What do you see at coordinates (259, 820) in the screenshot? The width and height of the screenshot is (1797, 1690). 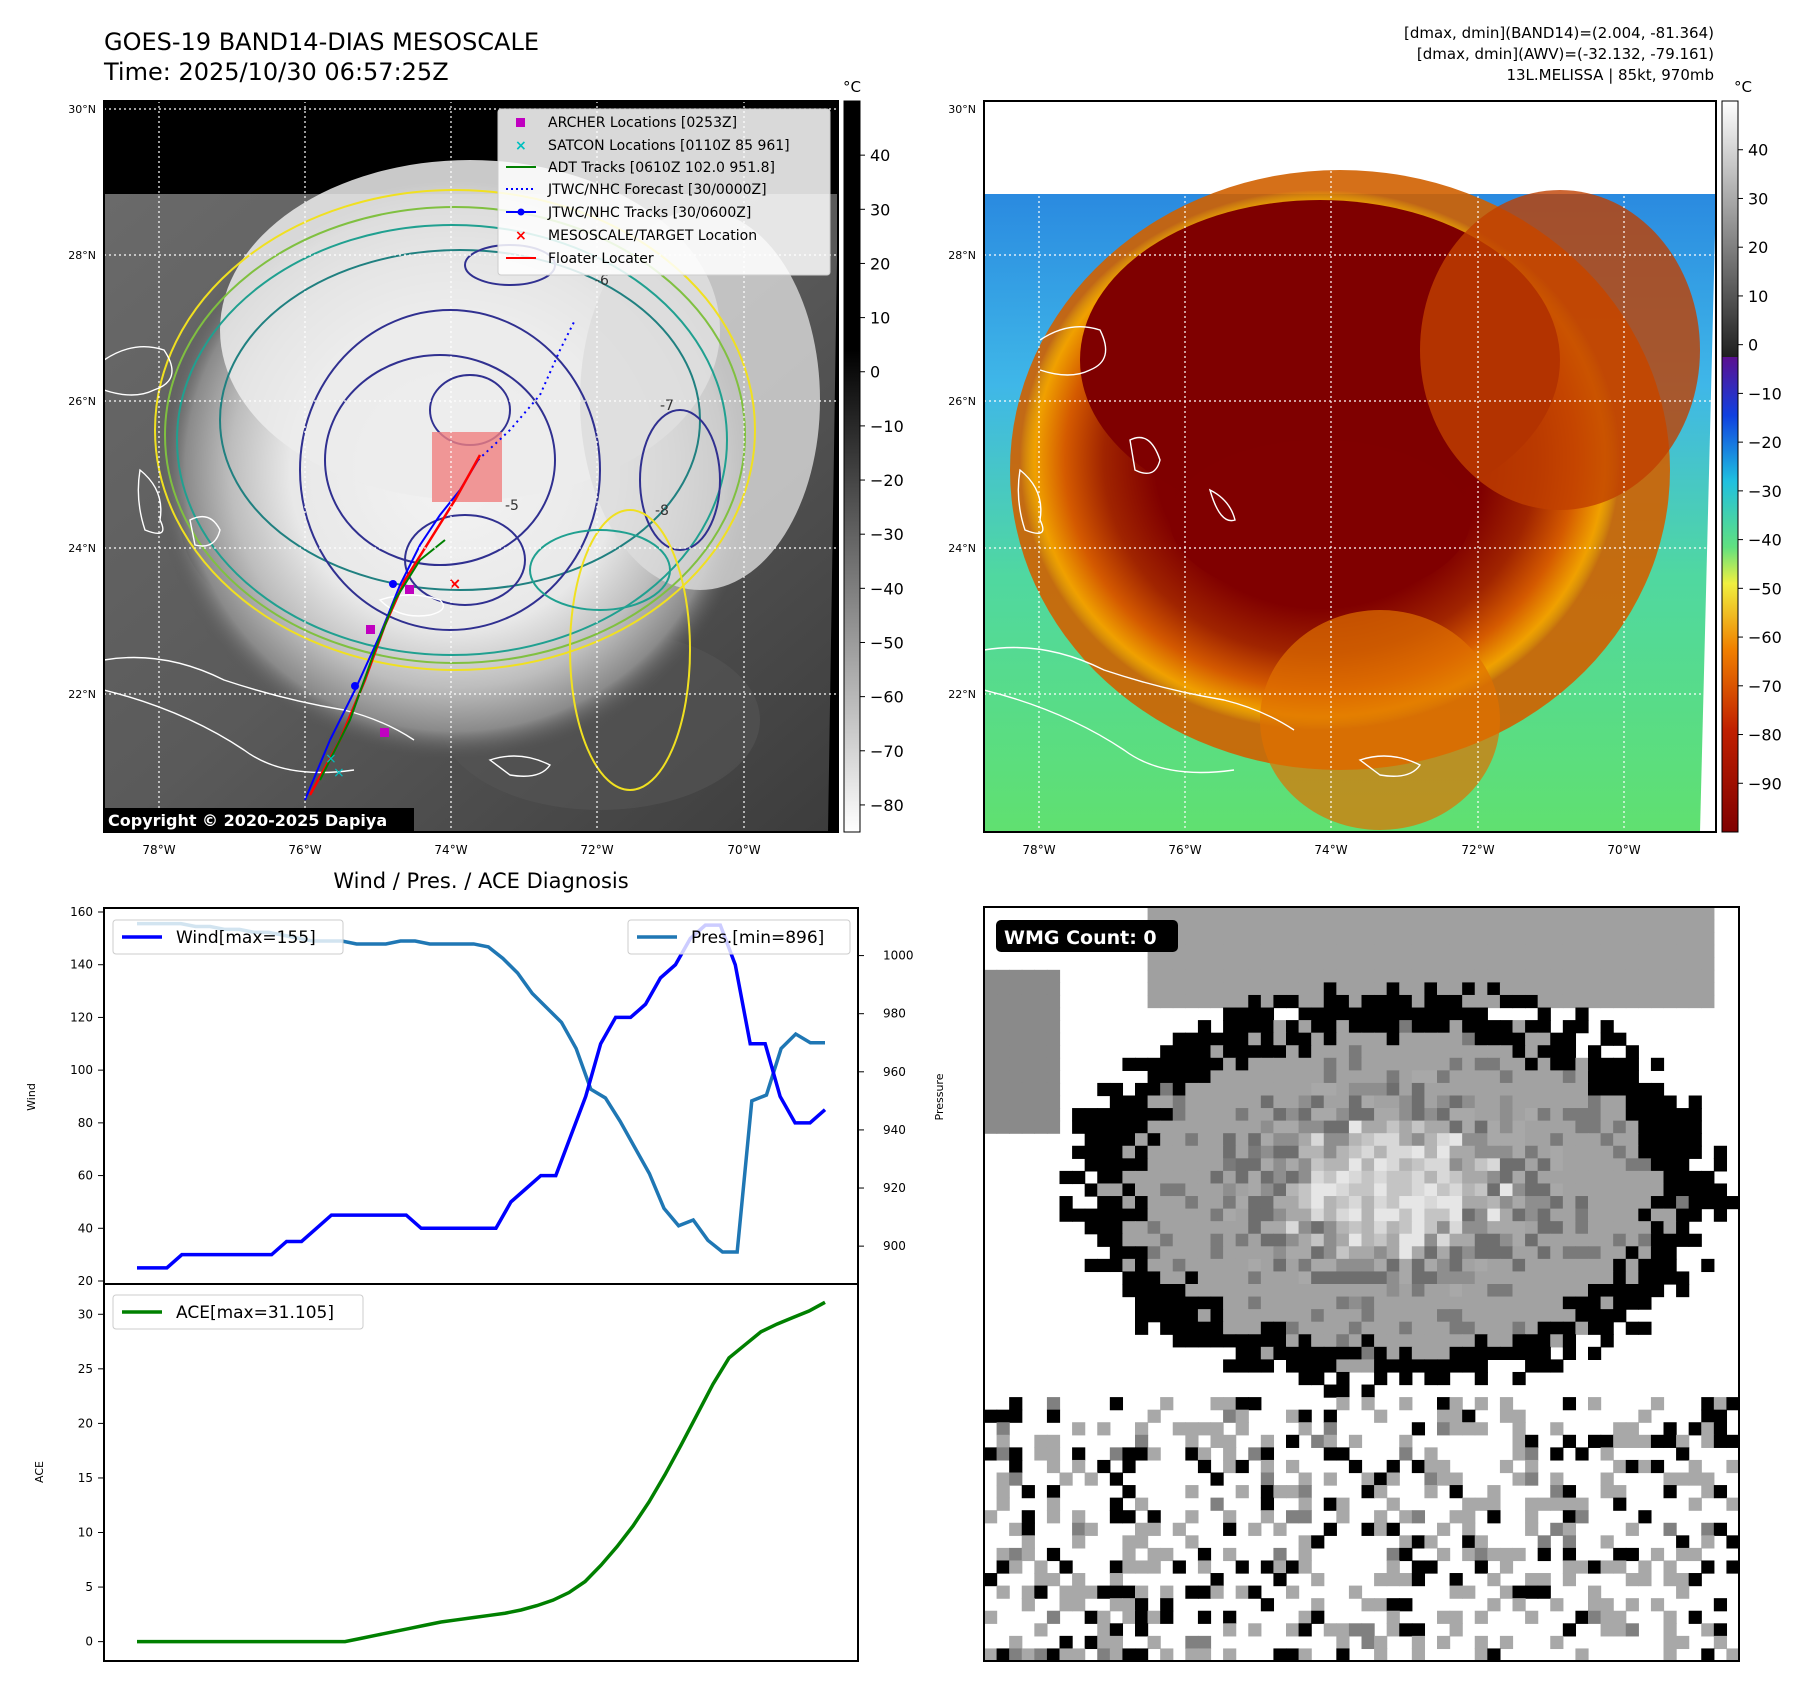 I see `copyright-box` at bounding box center [259, 820].